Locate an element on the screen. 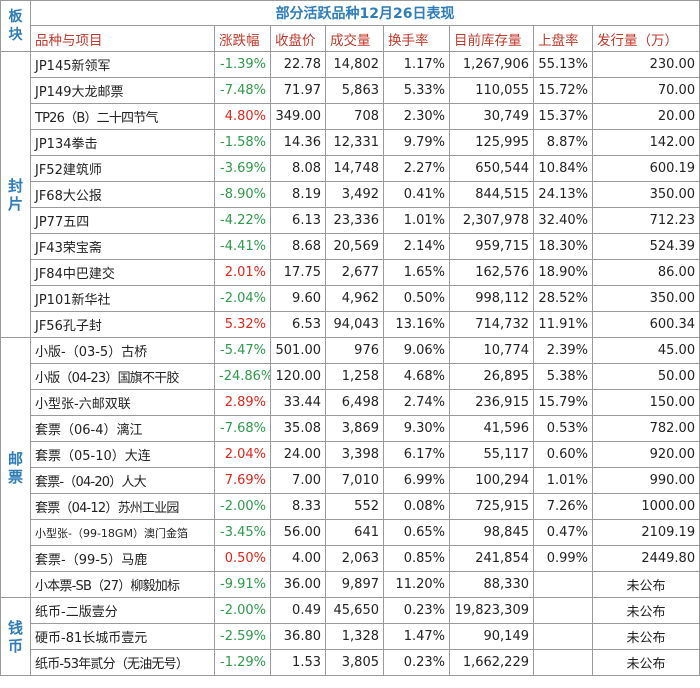  cell-turnover: 9.30% is located at coordinates (416, 428).